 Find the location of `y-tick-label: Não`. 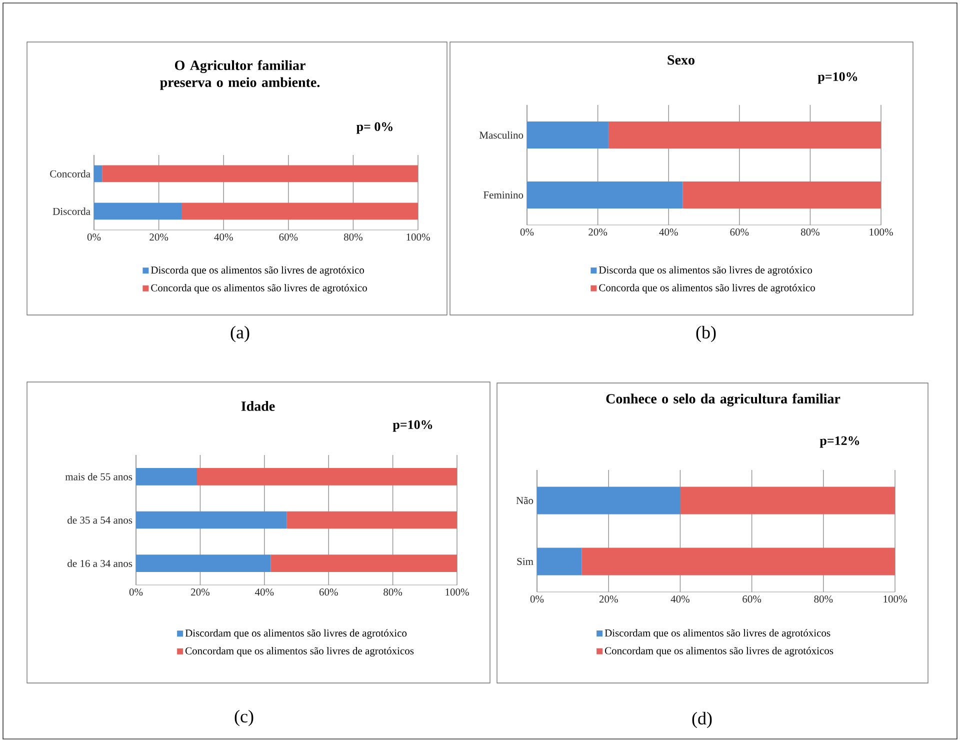

y-tick-label: Não is located at coordinates (525, 500).